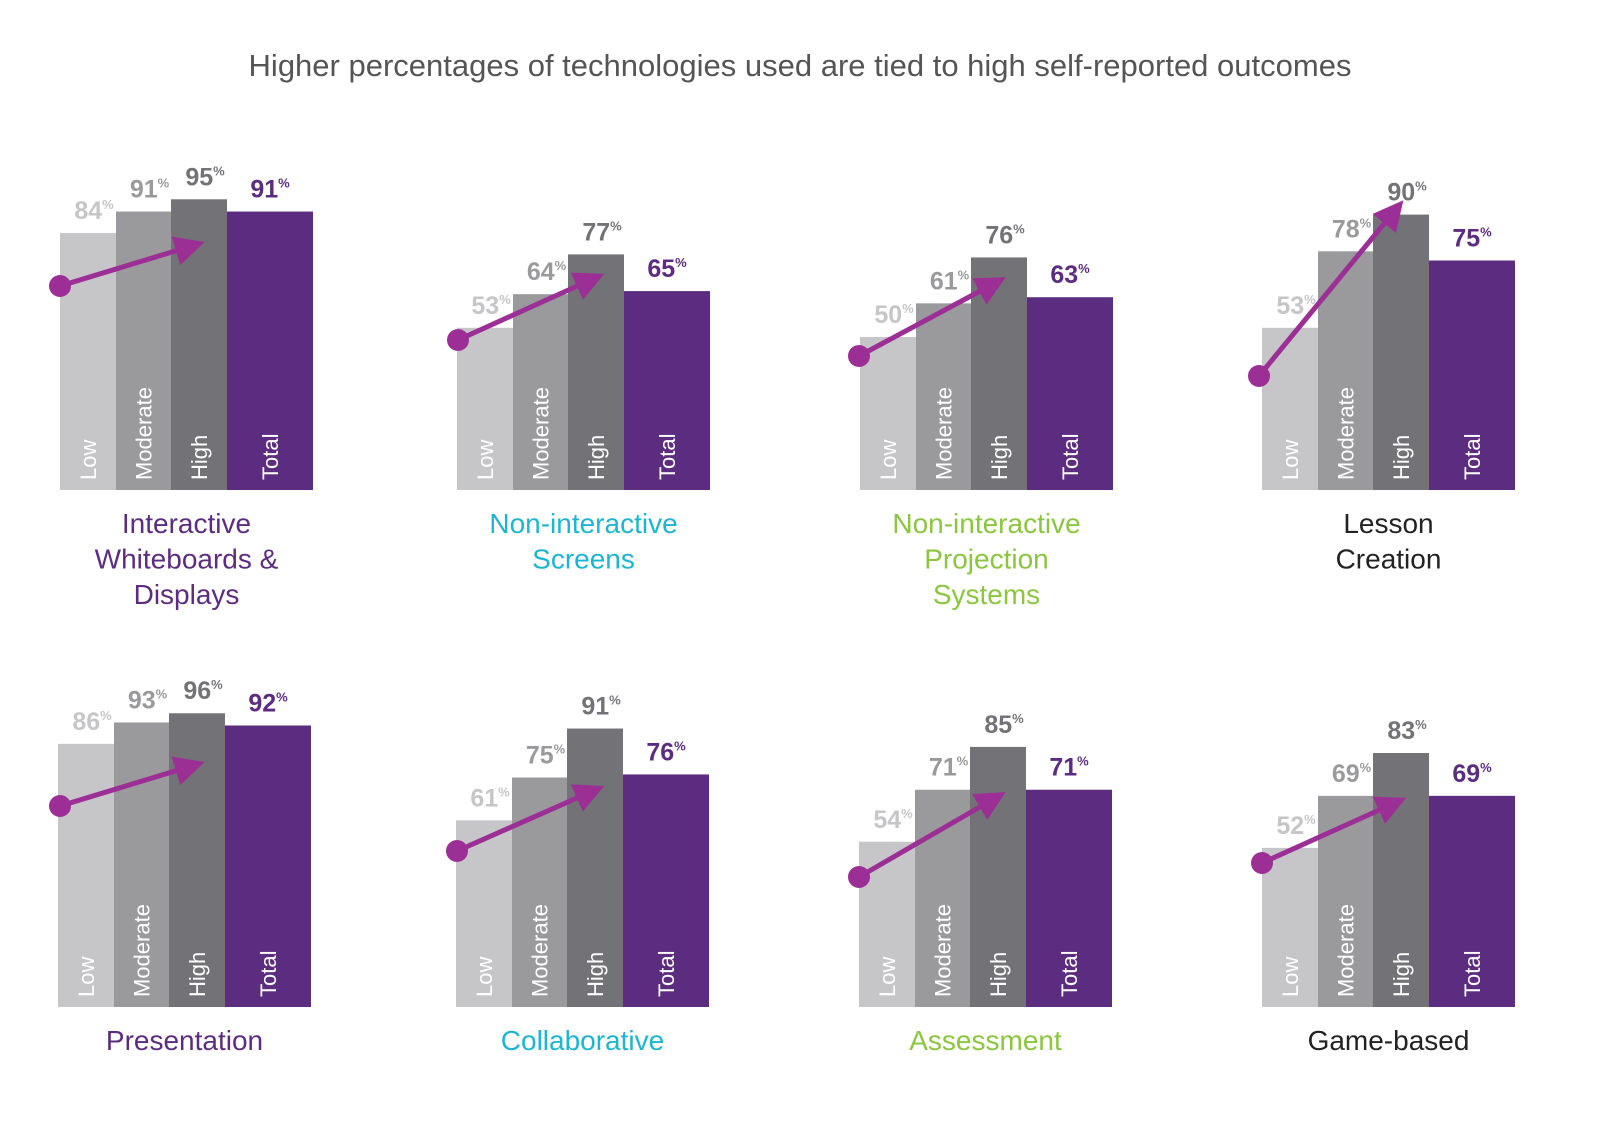 Image resolution: width=1600 pixels, height=1139 pixels. I want to click on value-label-total: 92%, so click(268, 703).